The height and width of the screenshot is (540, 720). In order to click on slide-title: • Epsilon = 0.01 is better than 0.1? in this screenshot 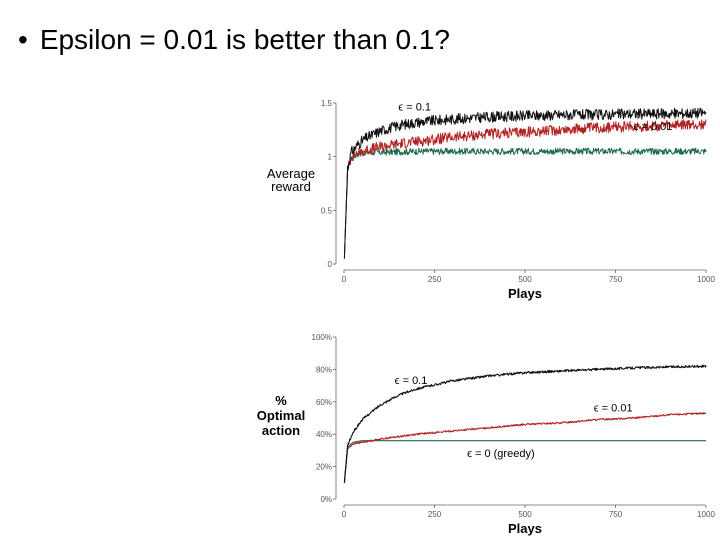, I will do `click(234, 40)`.